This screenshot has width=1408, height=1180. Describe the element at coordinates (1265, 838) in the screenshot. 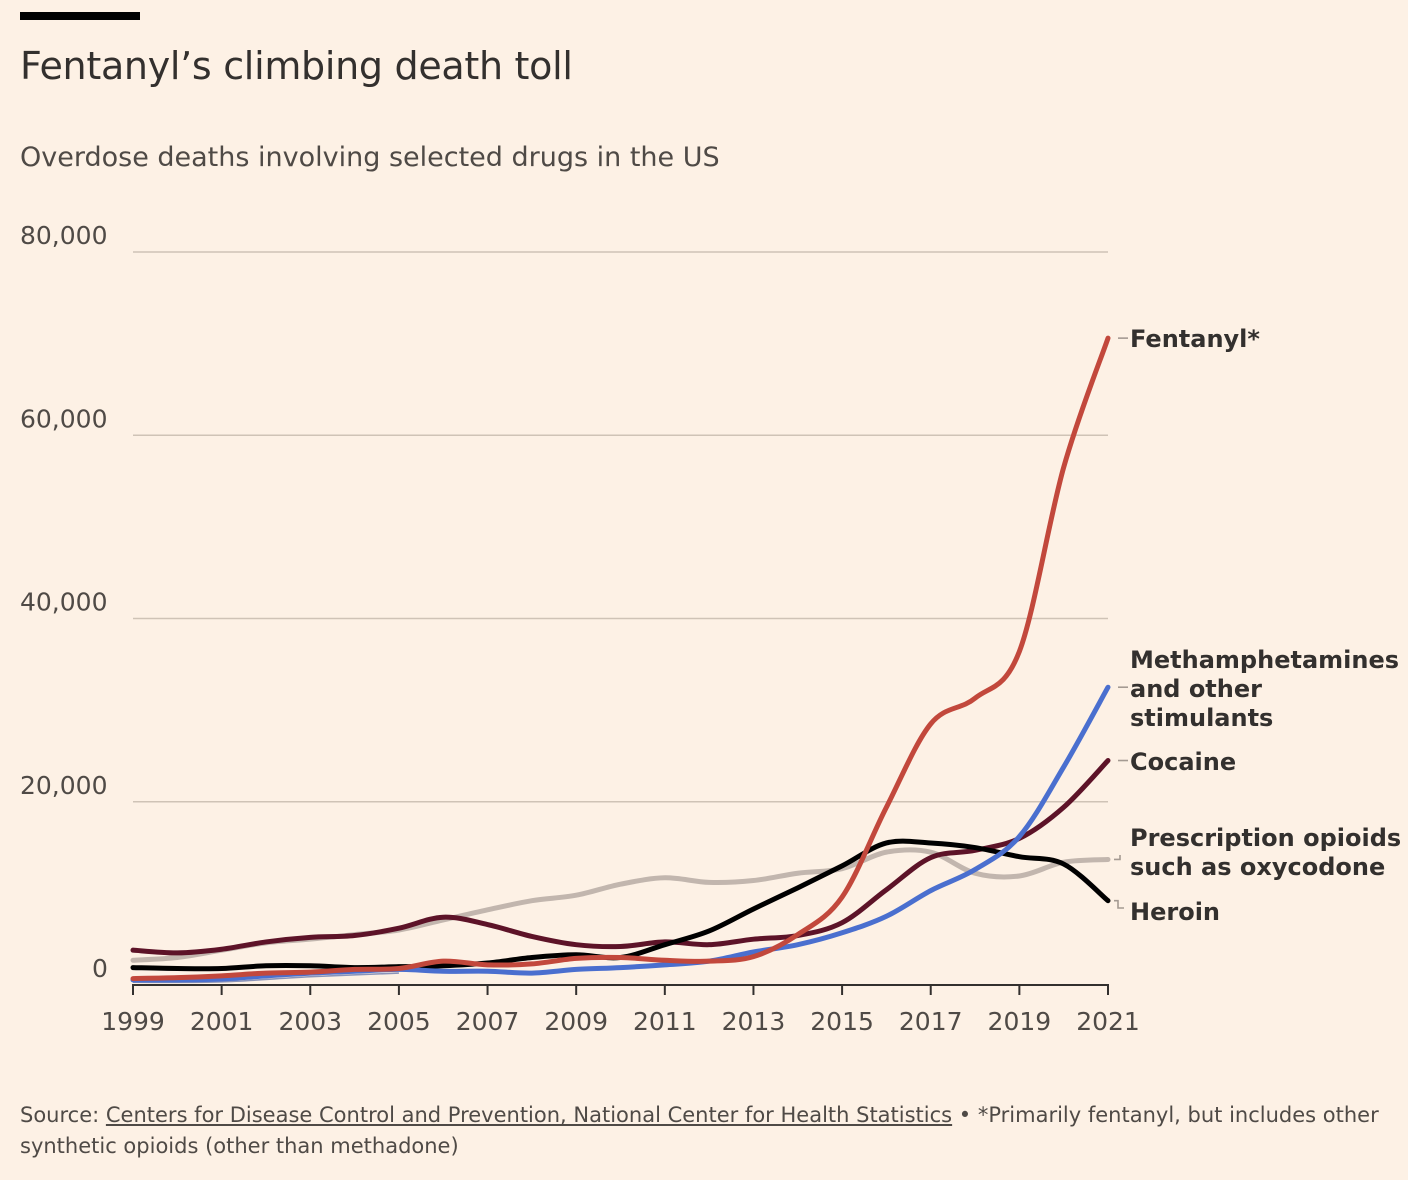

I see `series-label-prescription: Prescription opioids` at that location.